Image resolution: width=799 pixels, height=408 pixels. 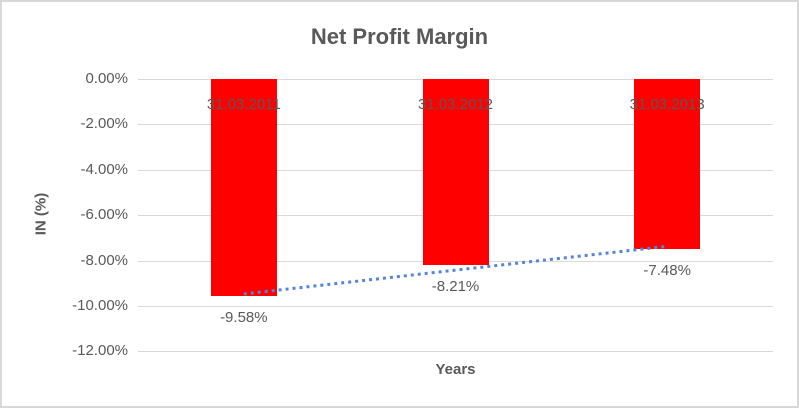 What do you see at coordinates (243, 104) in the screenshot?
I see `category-label: 31.03.2011` at bounding box center [243, 104].